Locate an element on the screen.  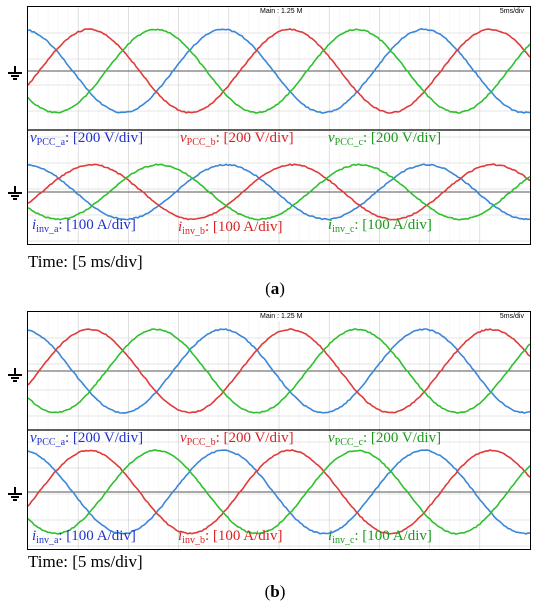
time-scale-label-a: Time: [5 ms/div] is located at coordinates (85, 262).